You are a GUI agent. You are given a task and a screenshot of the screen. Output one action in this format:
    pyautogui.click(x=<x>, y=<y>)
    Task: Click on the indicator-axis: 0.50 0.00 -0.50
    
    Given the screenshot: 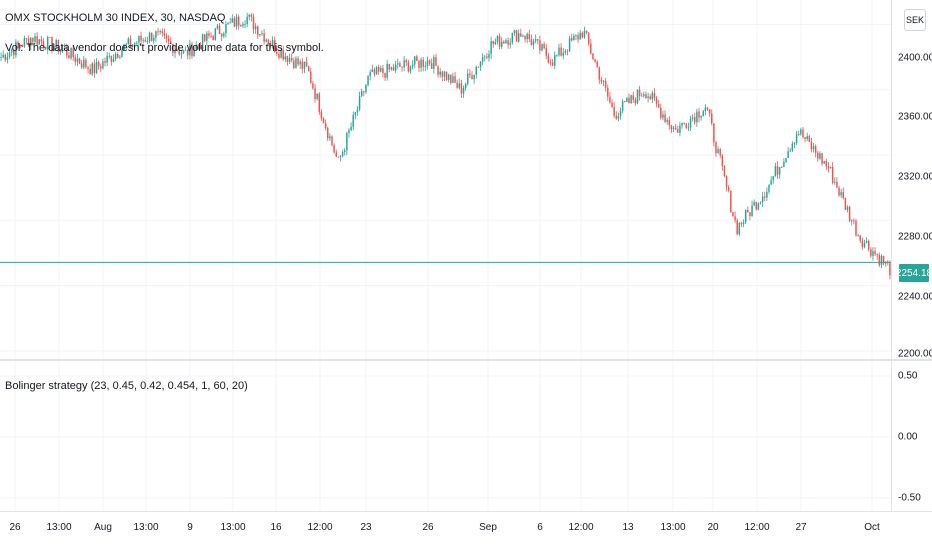 What is the action you would take?
    pyautogui.click(x=911, y=436)
    